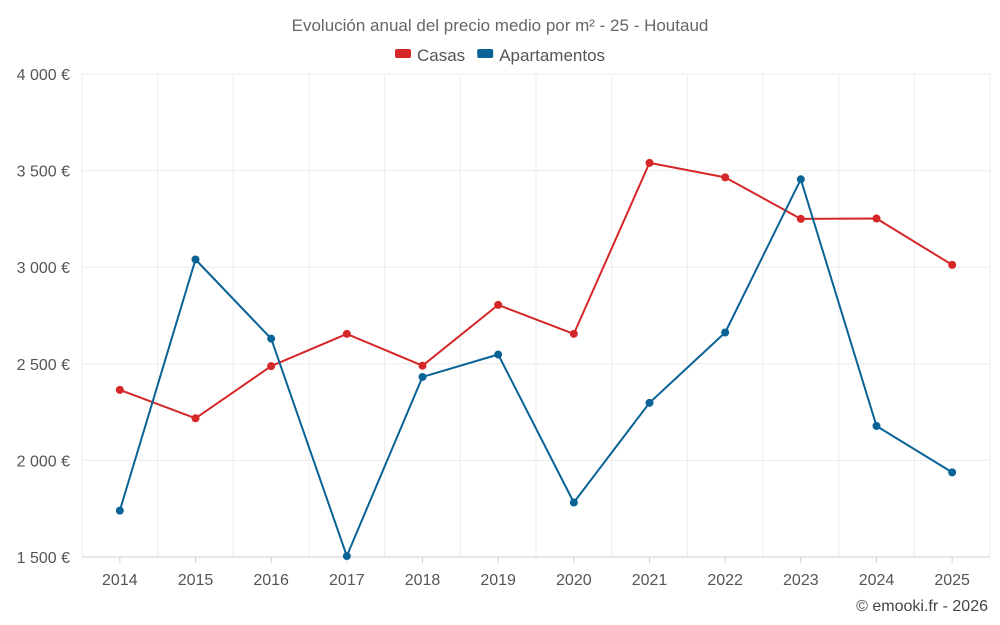 This screenshot has width=1000, height=625. I want to click on y-tick-label: 4 000 €, so click(43, 75).